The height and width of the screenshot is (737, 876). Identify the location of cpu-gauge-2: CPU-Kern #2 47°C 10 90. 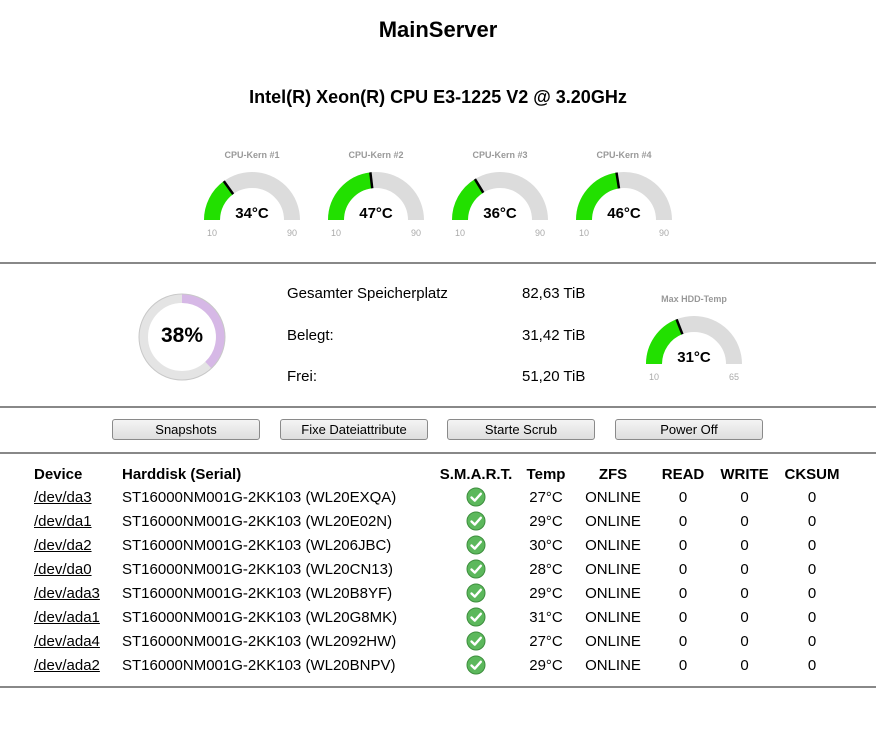
(376, 195).